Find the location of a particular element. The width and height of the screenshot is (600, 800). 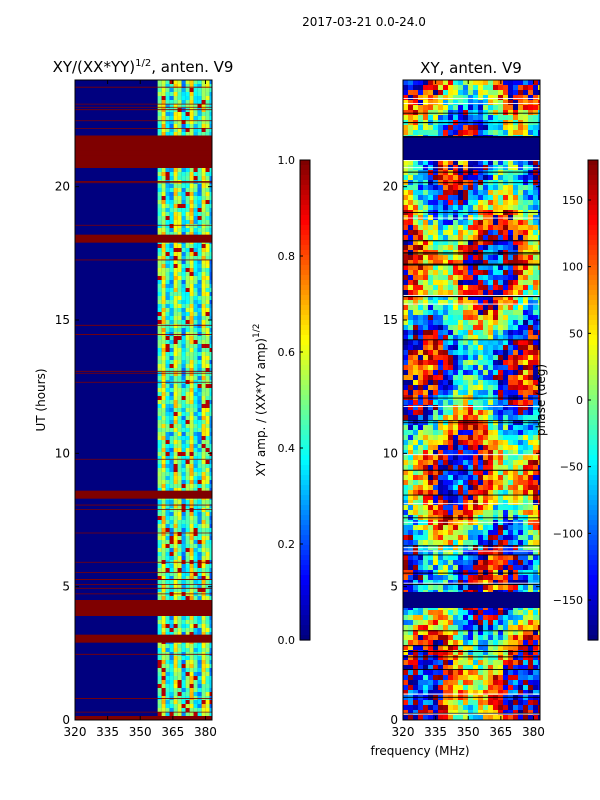

amp-colorbar-ticks: 1.00.80.60.40.20.0 is located at coordinates (290, 400).